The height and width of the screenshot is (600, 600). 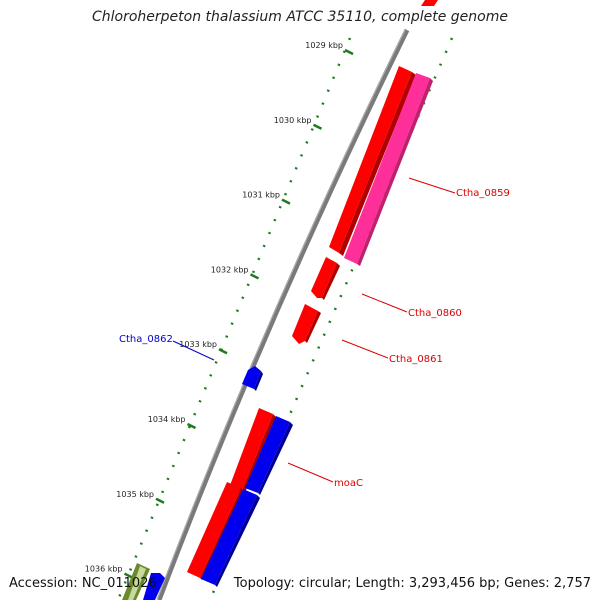 I want to click on gene-ctha-0860-shade, so click(x=331, y=281).